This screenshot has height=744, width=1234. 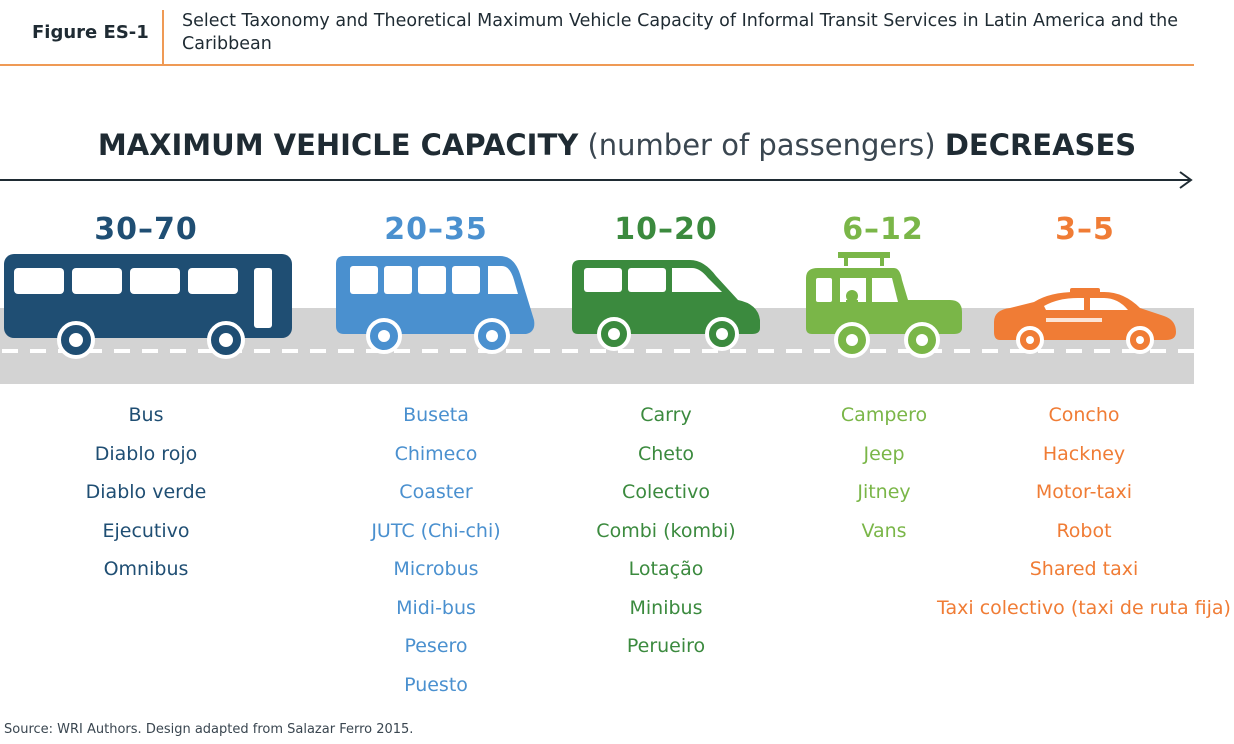 I want to click on vehicle-name: Motor-taxi, so click(x=1084, y=492).